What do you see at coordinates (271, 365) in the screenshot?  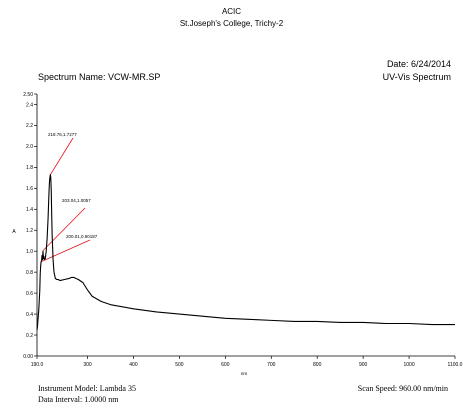 I see `x-tick-label: 700` at bounding box center [271, 365].